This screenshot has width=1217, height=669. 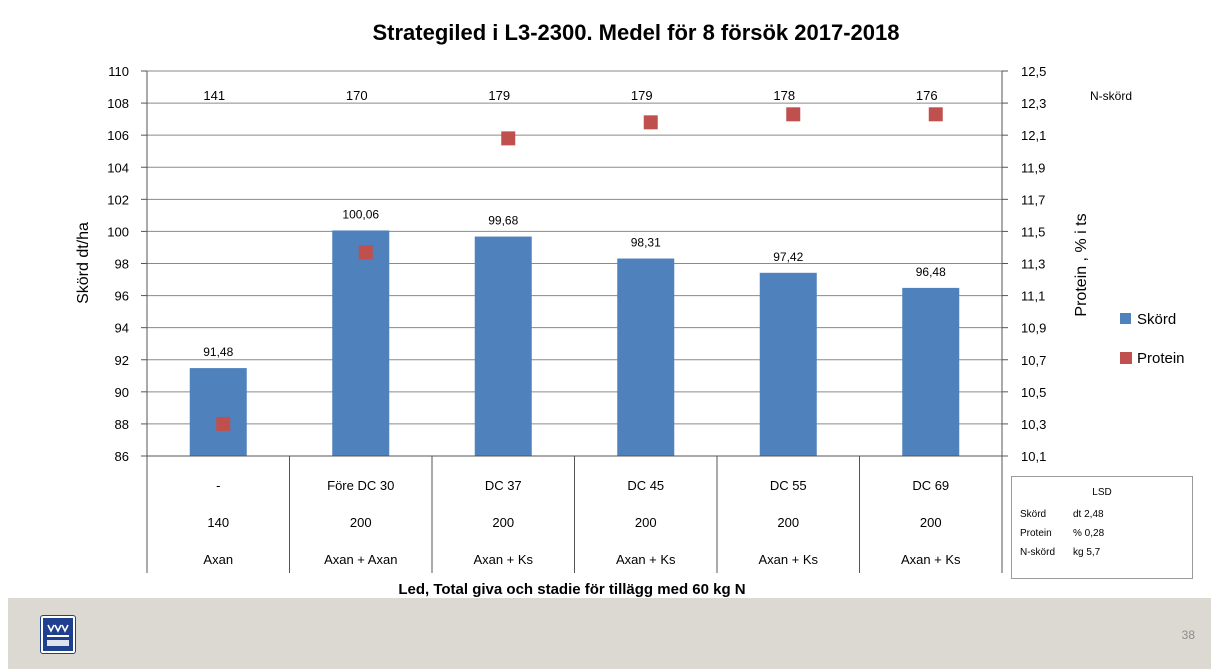 What do you see at coordinates (1033, 514) in the screenshot?
I see `lsd-row-name: Skörd` at bounding box center [1033, 514].